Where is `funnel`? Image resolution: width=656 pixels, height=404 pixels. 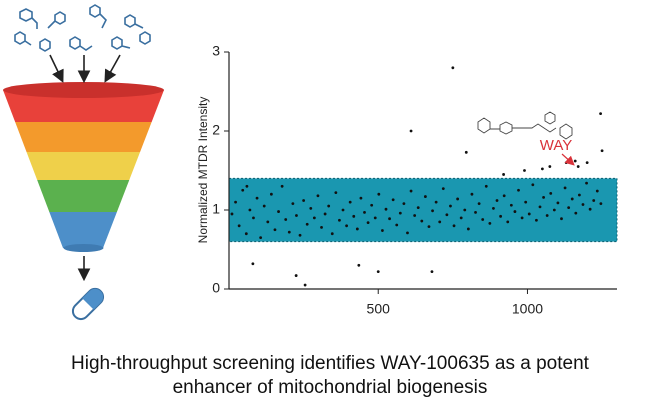 funnel is located at coordinates (83, 169).